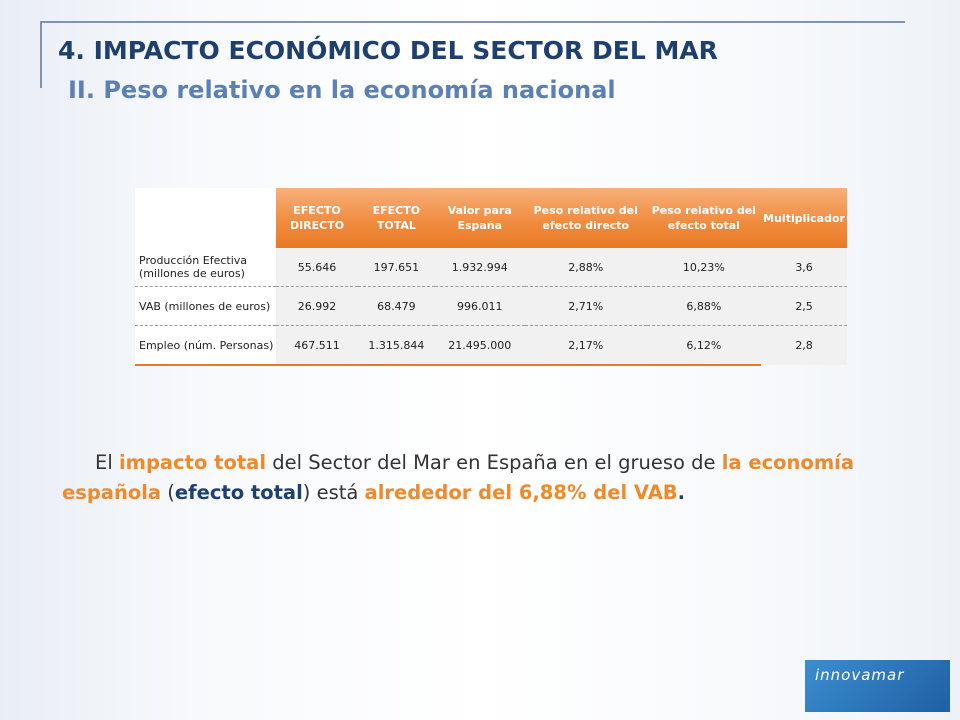 This screenshot has height=720, width=960. I want to click on column-header: Peso relativo del efecto directo, so click(585, 218).